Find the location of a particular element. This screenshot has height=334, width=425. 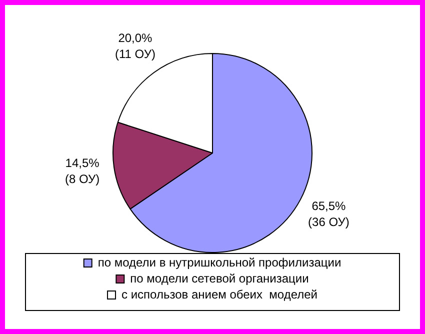

data-label: 65,5% (36 ОУ) is located at coordinates (329, 213).